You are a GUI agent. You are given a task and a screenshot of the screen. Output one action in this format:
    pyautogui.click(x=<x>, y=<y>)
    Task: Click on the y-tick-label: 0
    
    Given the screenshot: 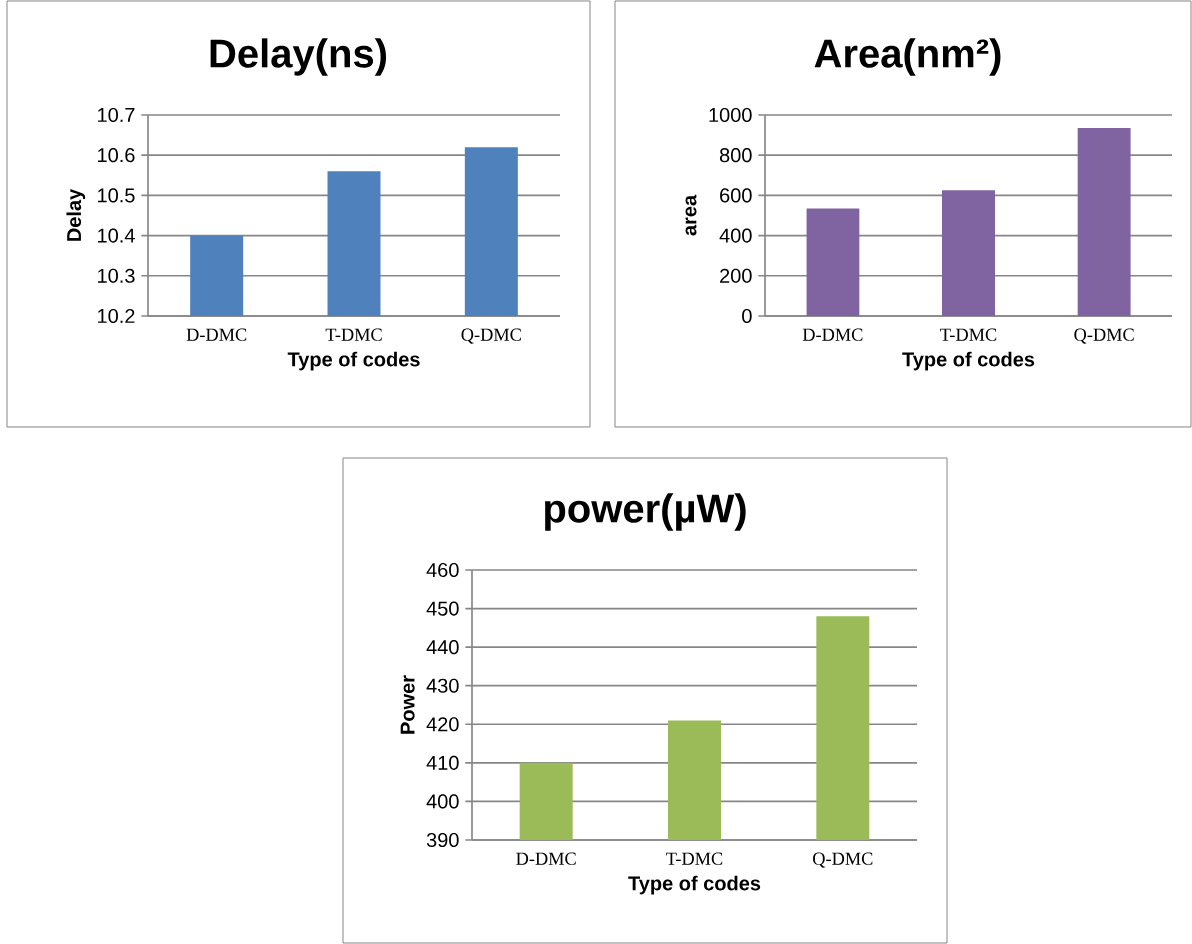 What is the action you would take?
    pyautogui.click(x=747, y=316)
    